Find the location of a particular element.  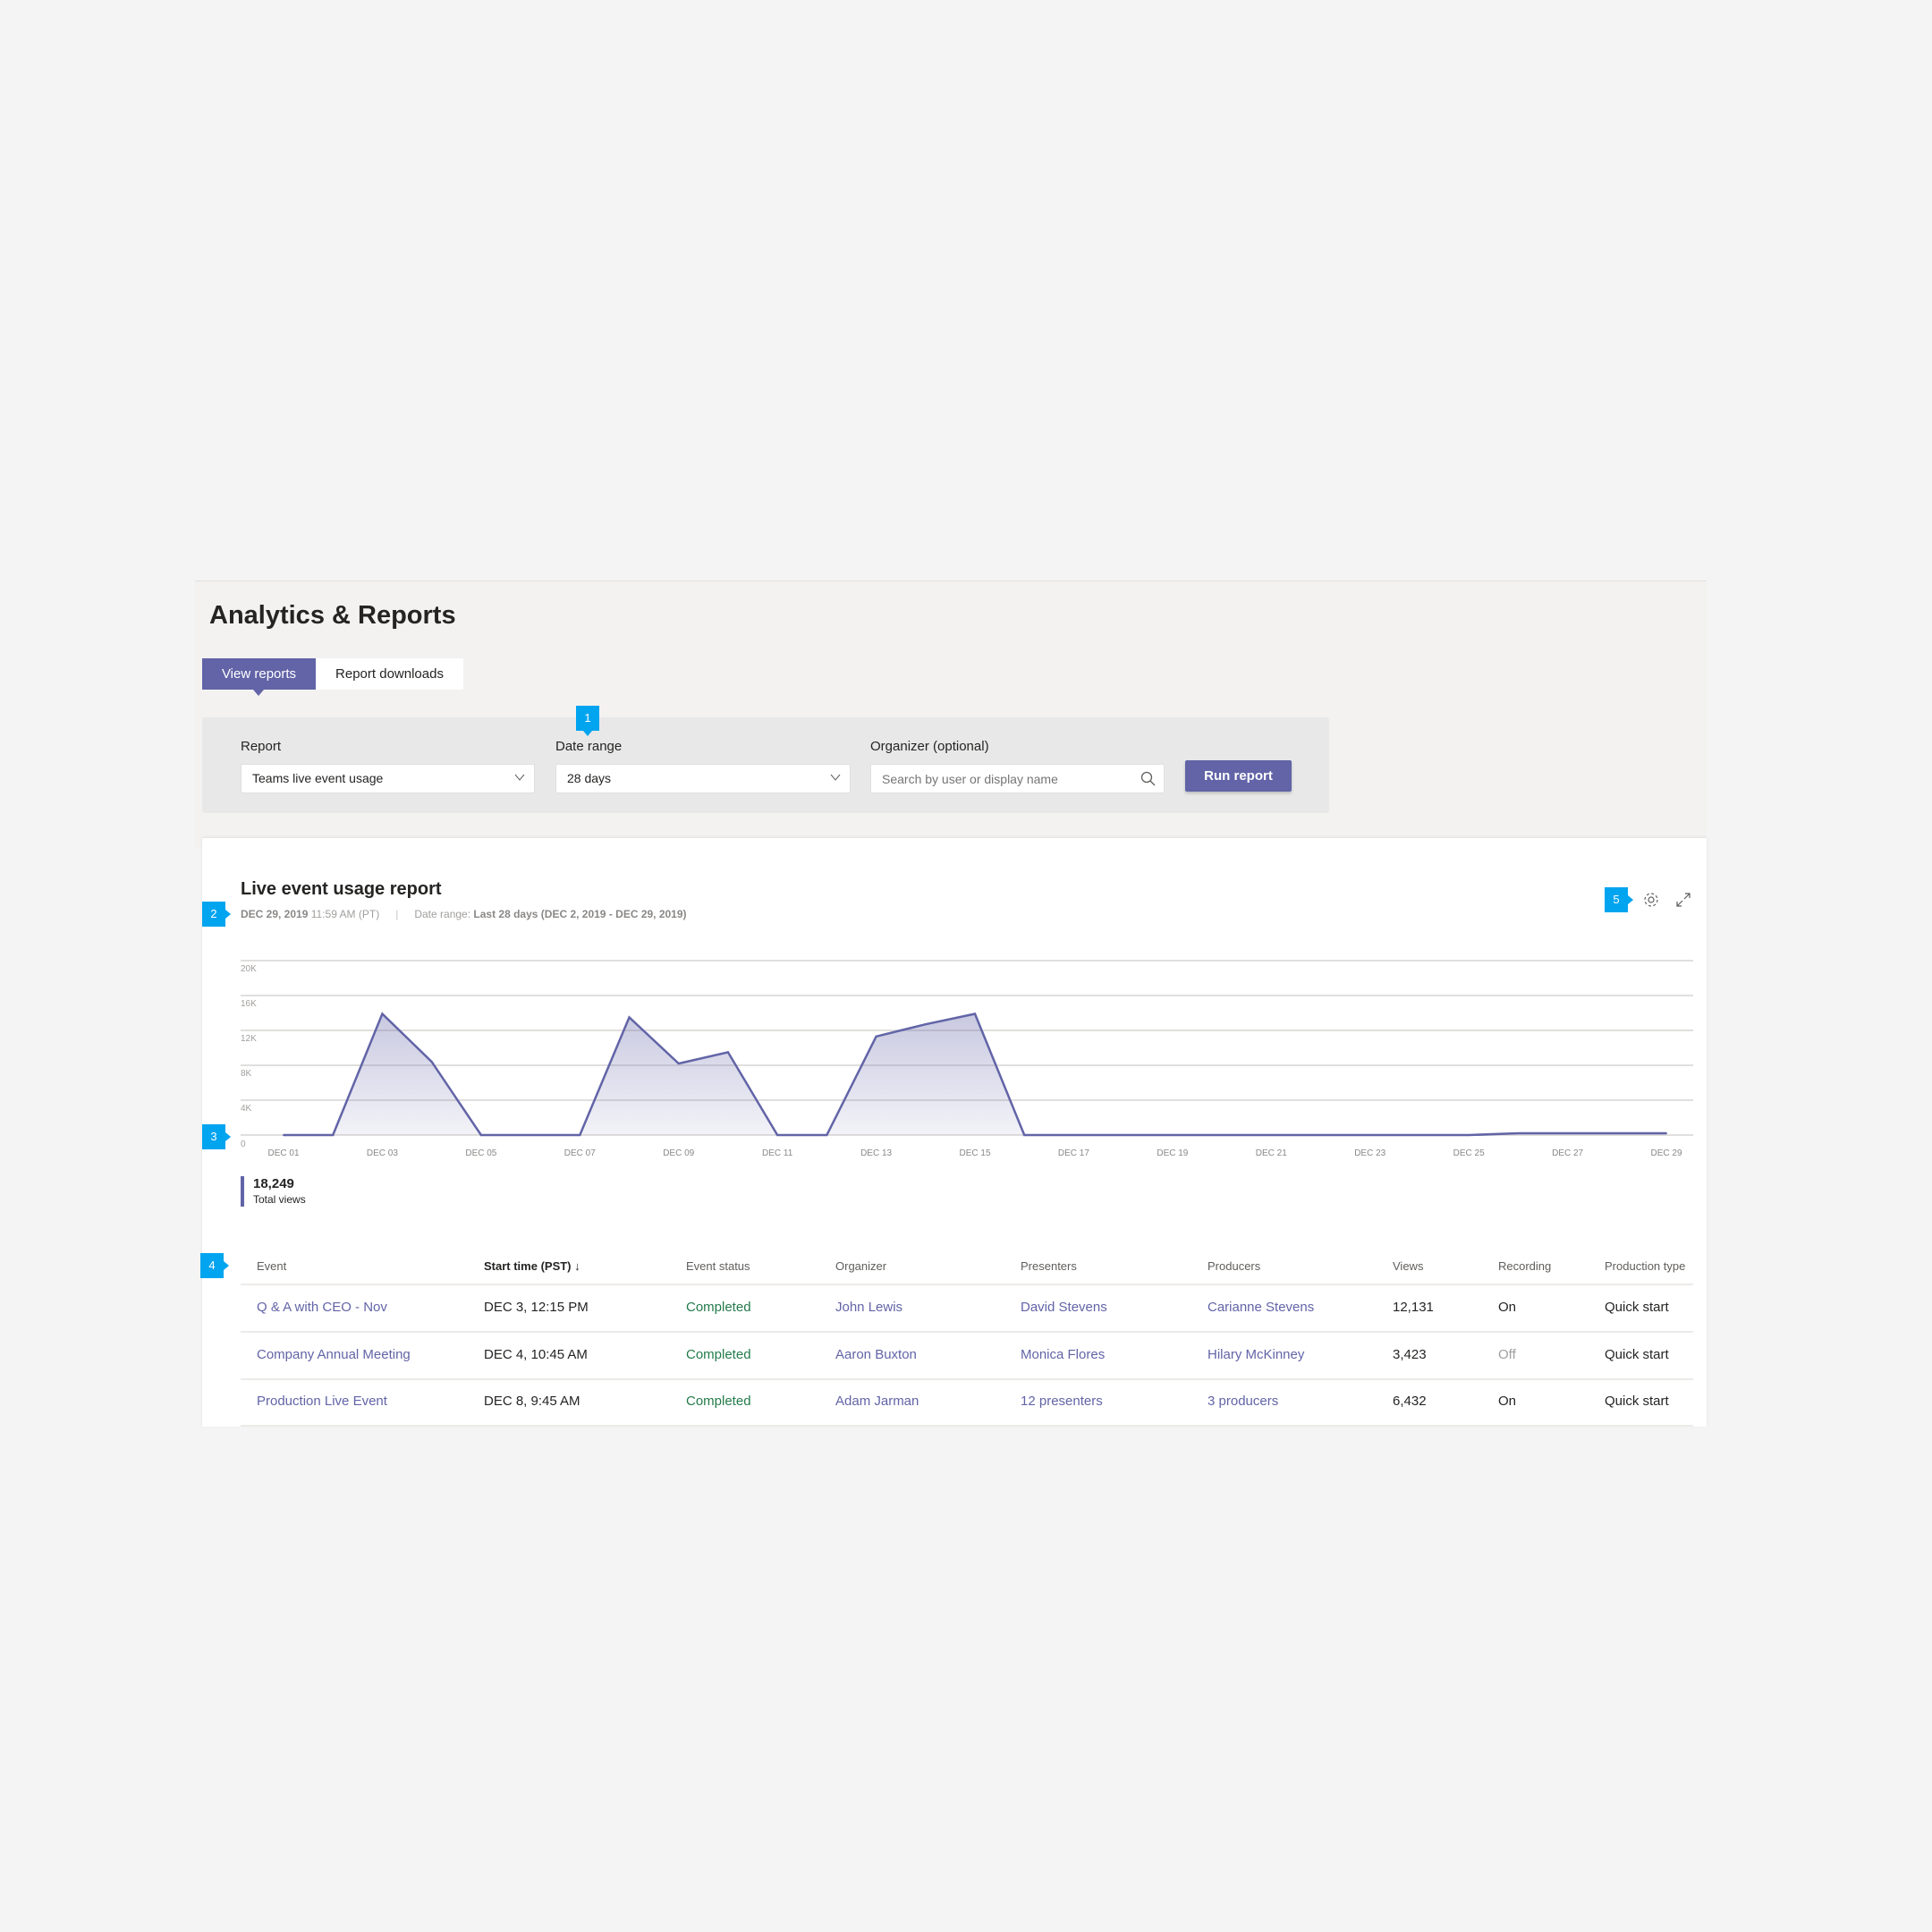

table-cell: John Lewis is located at coordinates (869, 1307).